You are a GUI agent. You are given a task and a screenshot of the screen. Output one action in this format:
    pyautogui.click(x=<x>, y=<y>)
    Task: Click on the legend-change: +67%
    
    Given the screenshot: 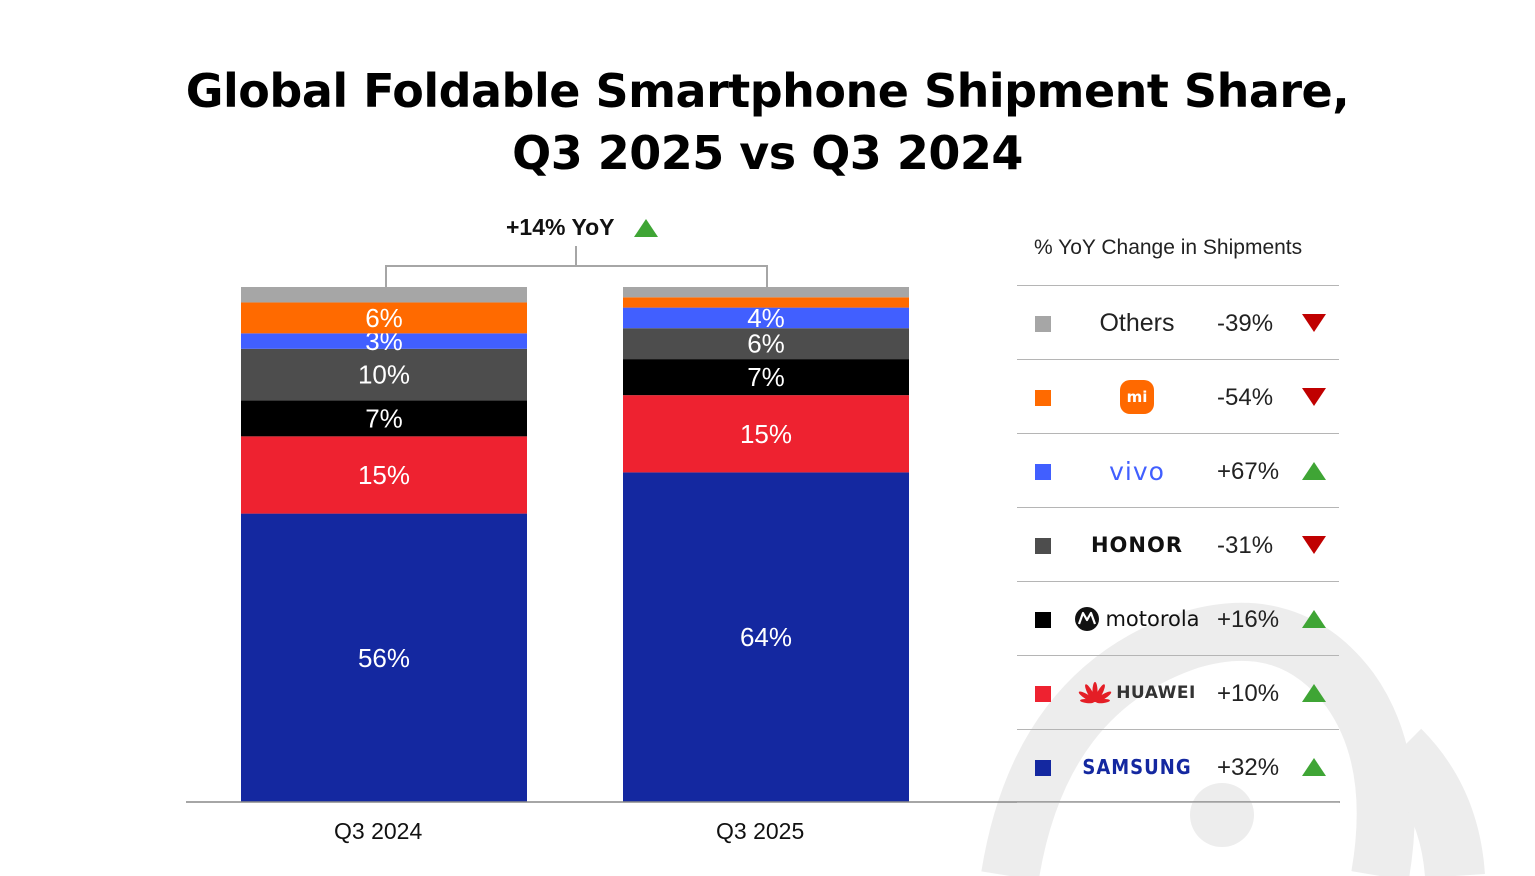 What is the action you would take?
    pyautogui.click(x=1248, y=471)
    